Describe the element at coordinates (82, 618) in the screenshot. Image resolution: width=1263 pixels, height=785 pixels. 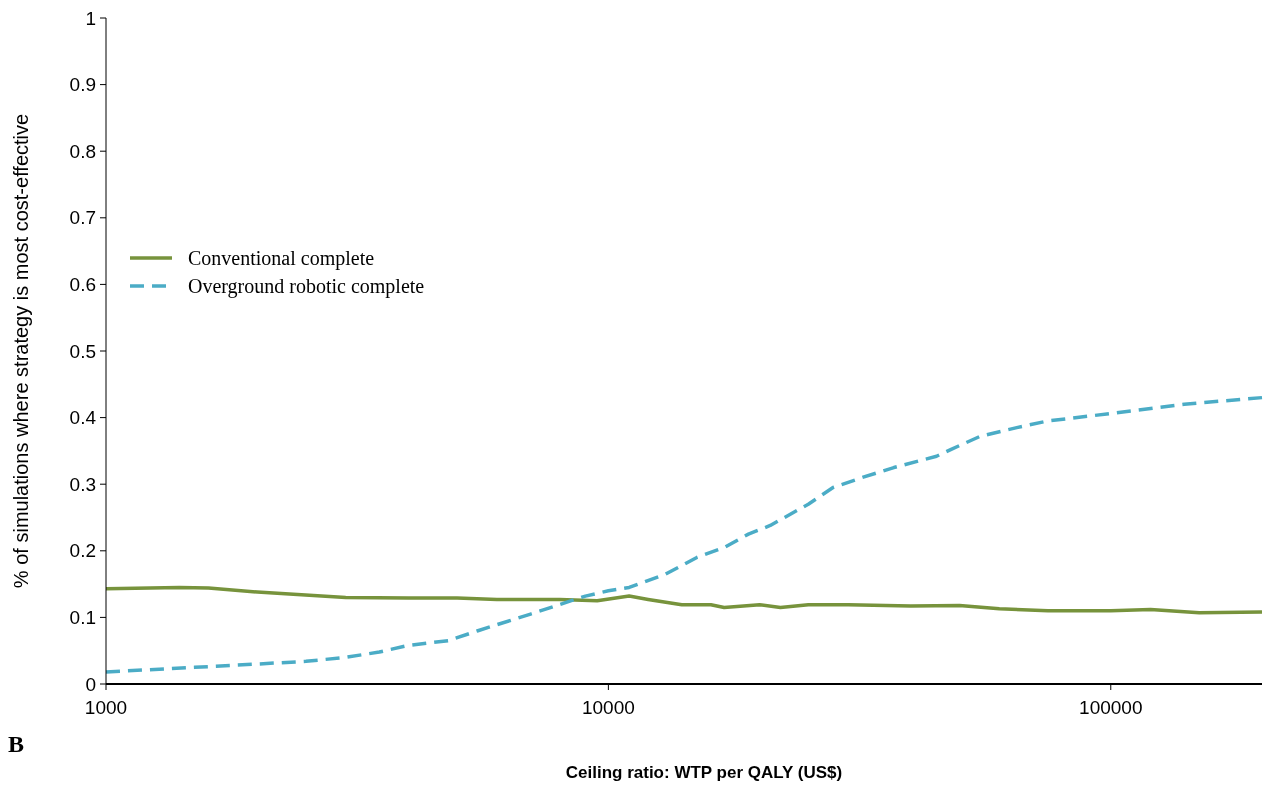
I see `y-tick-label: 0.1` at that location.